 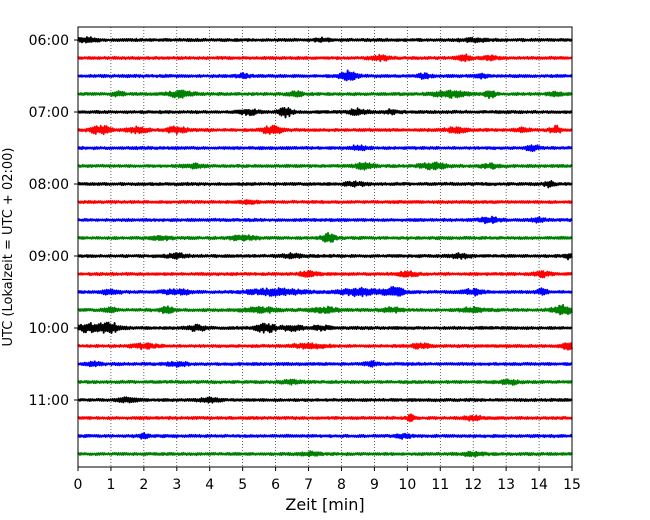 I want to click on x-tick-label: 12, so click(x=473, y=485).